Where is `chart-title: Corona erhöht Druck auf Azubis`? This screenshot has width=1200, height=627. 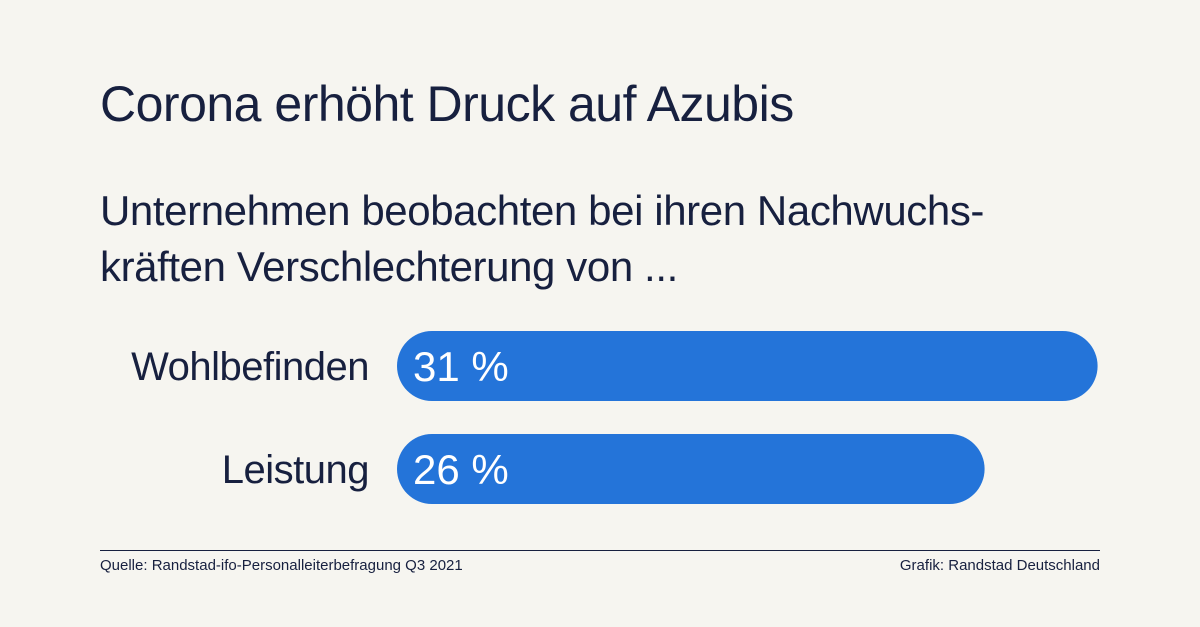
chart-title: Corona erhöht Druck auf Azubis is located at coordinates (447, 104).